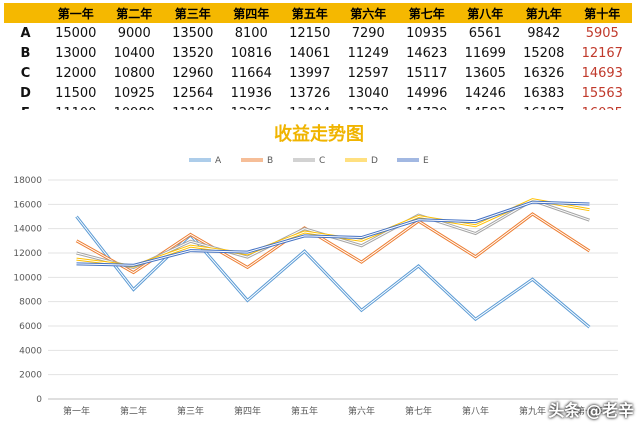 This screenshot has height=425, width=640. Describe the element at coordinates (193, 13) in the screenshot. I see `table-header-cell: 第三年` at that location.